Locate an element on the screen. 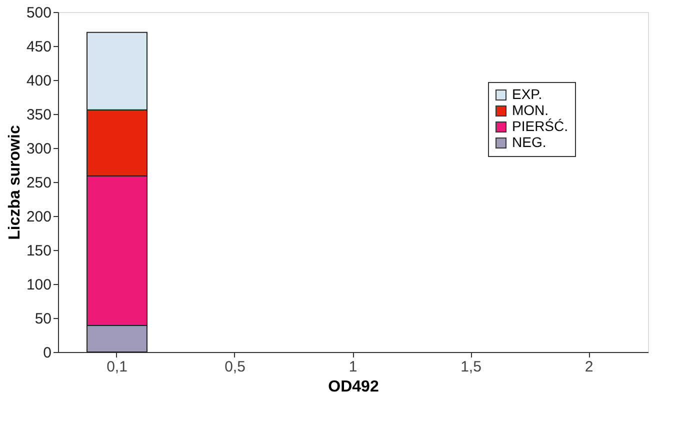 This screenshot has height=435, width=682. x-tick-label: 0,5 is located at coordinates (235, 367).